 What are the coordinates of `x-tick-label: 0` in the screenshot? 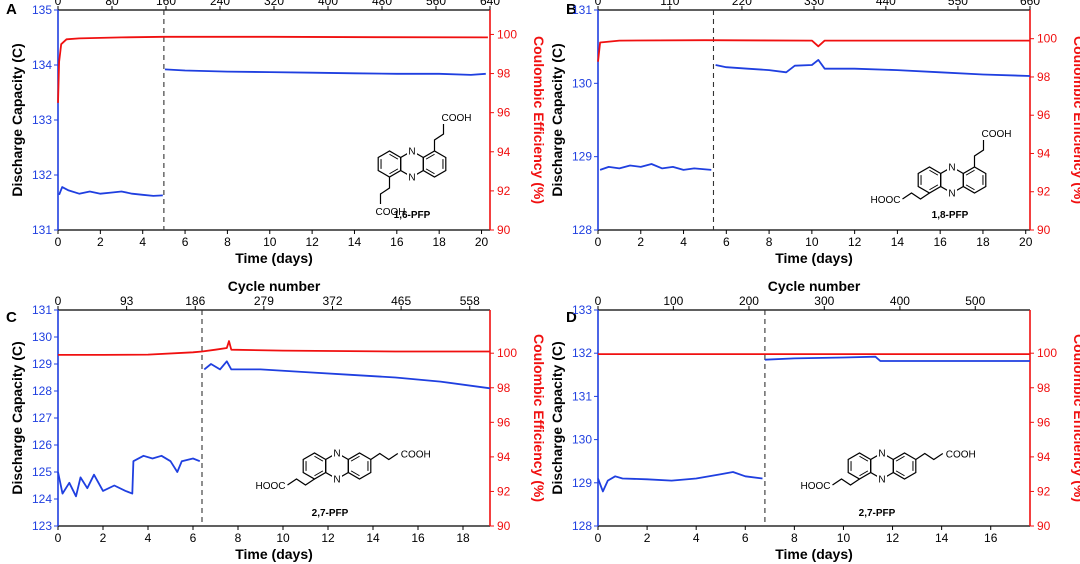 It's located at (58, 242).